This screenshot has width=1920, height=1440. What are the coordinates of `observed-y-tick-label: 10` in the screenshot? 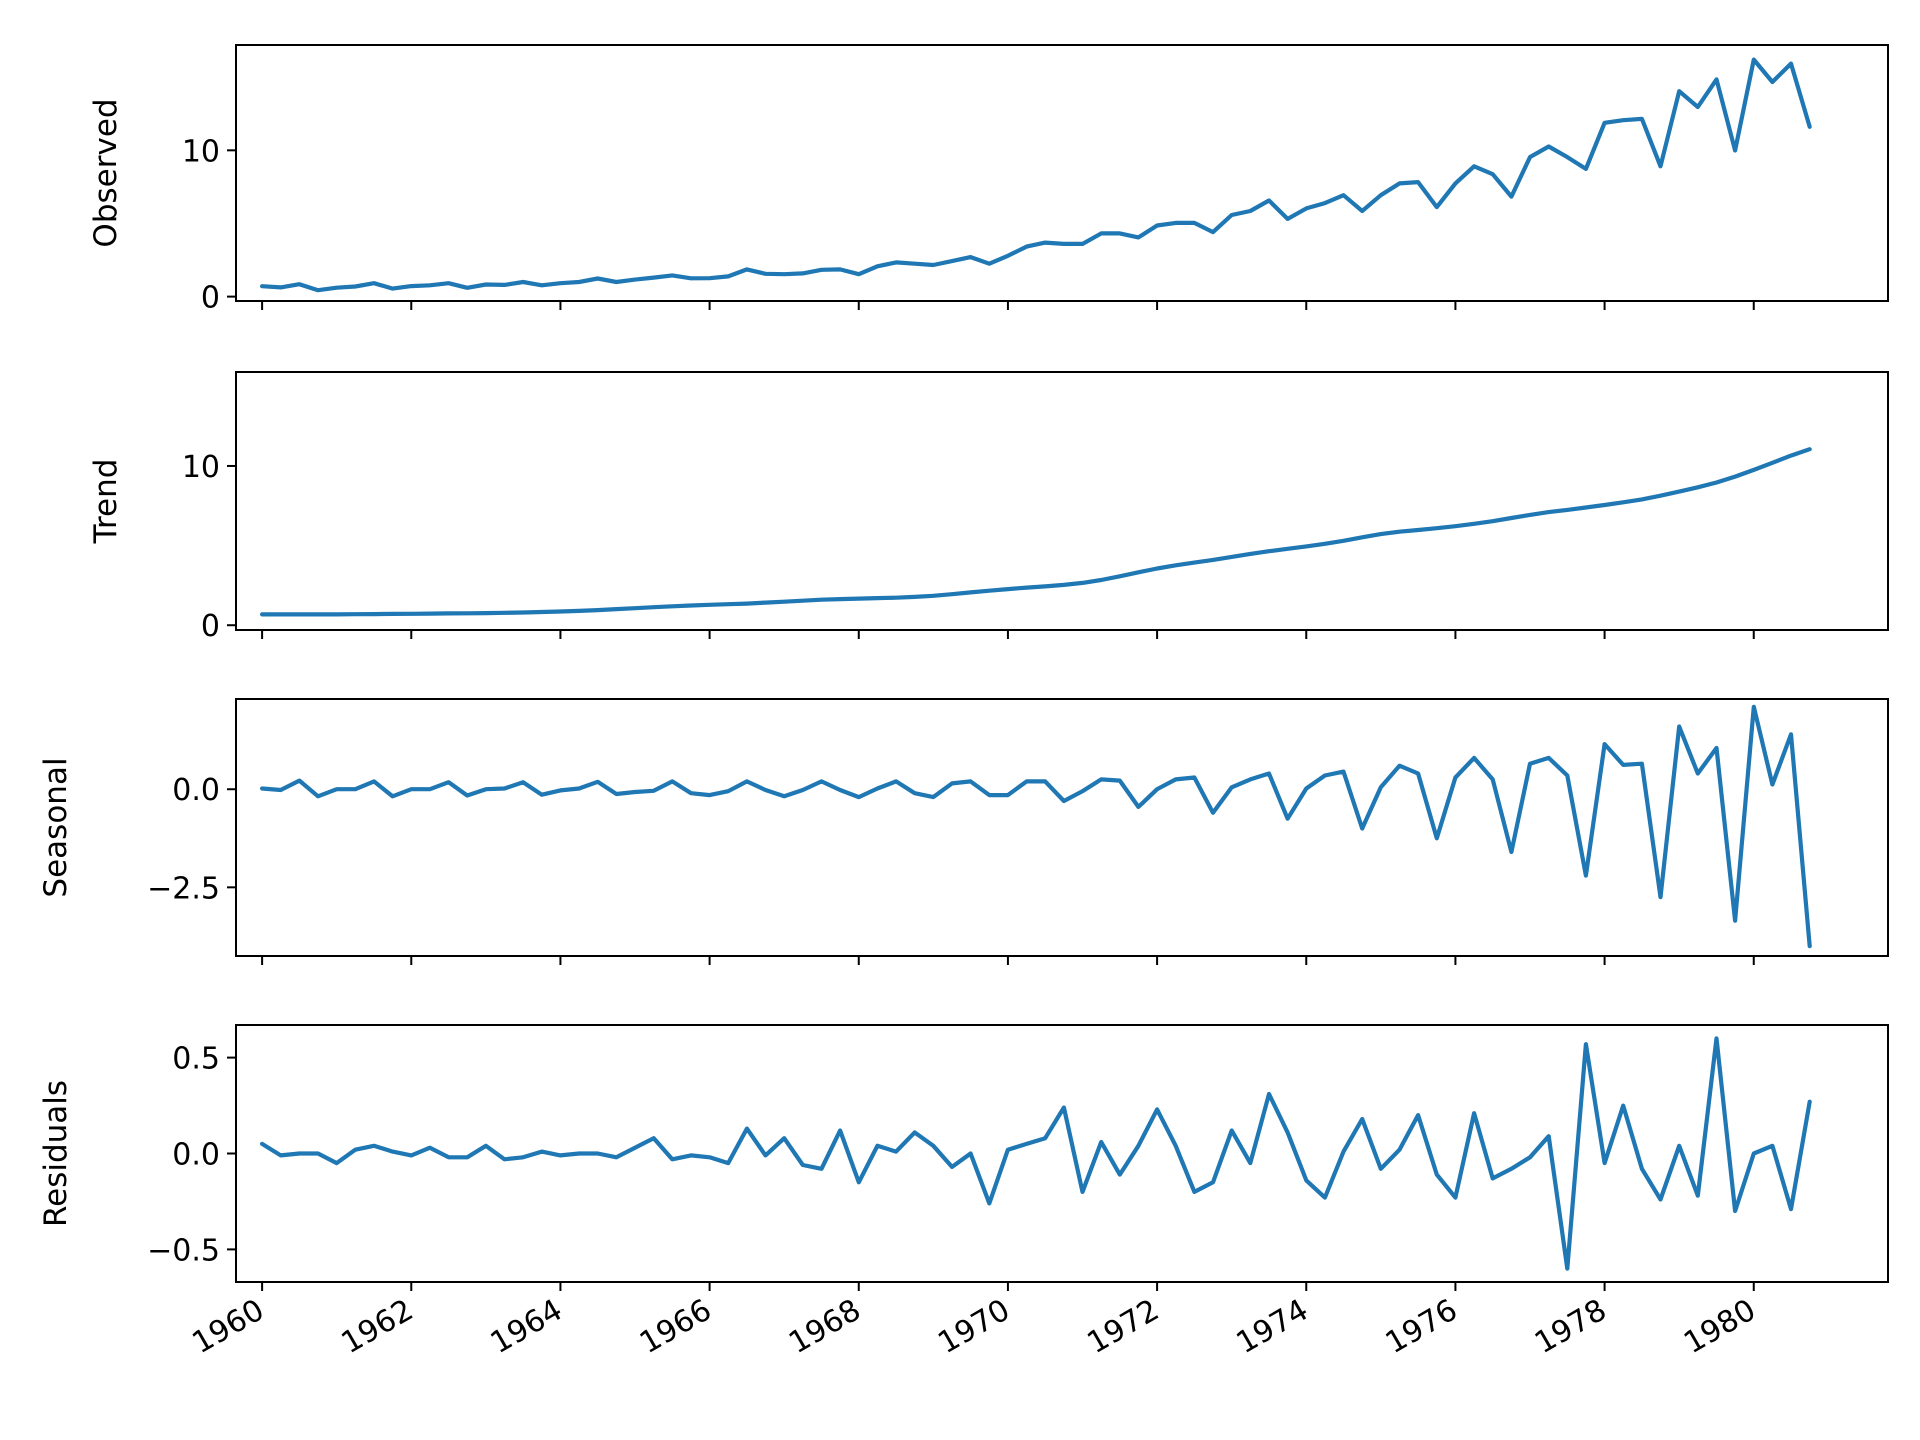 It's located at (201, 151).